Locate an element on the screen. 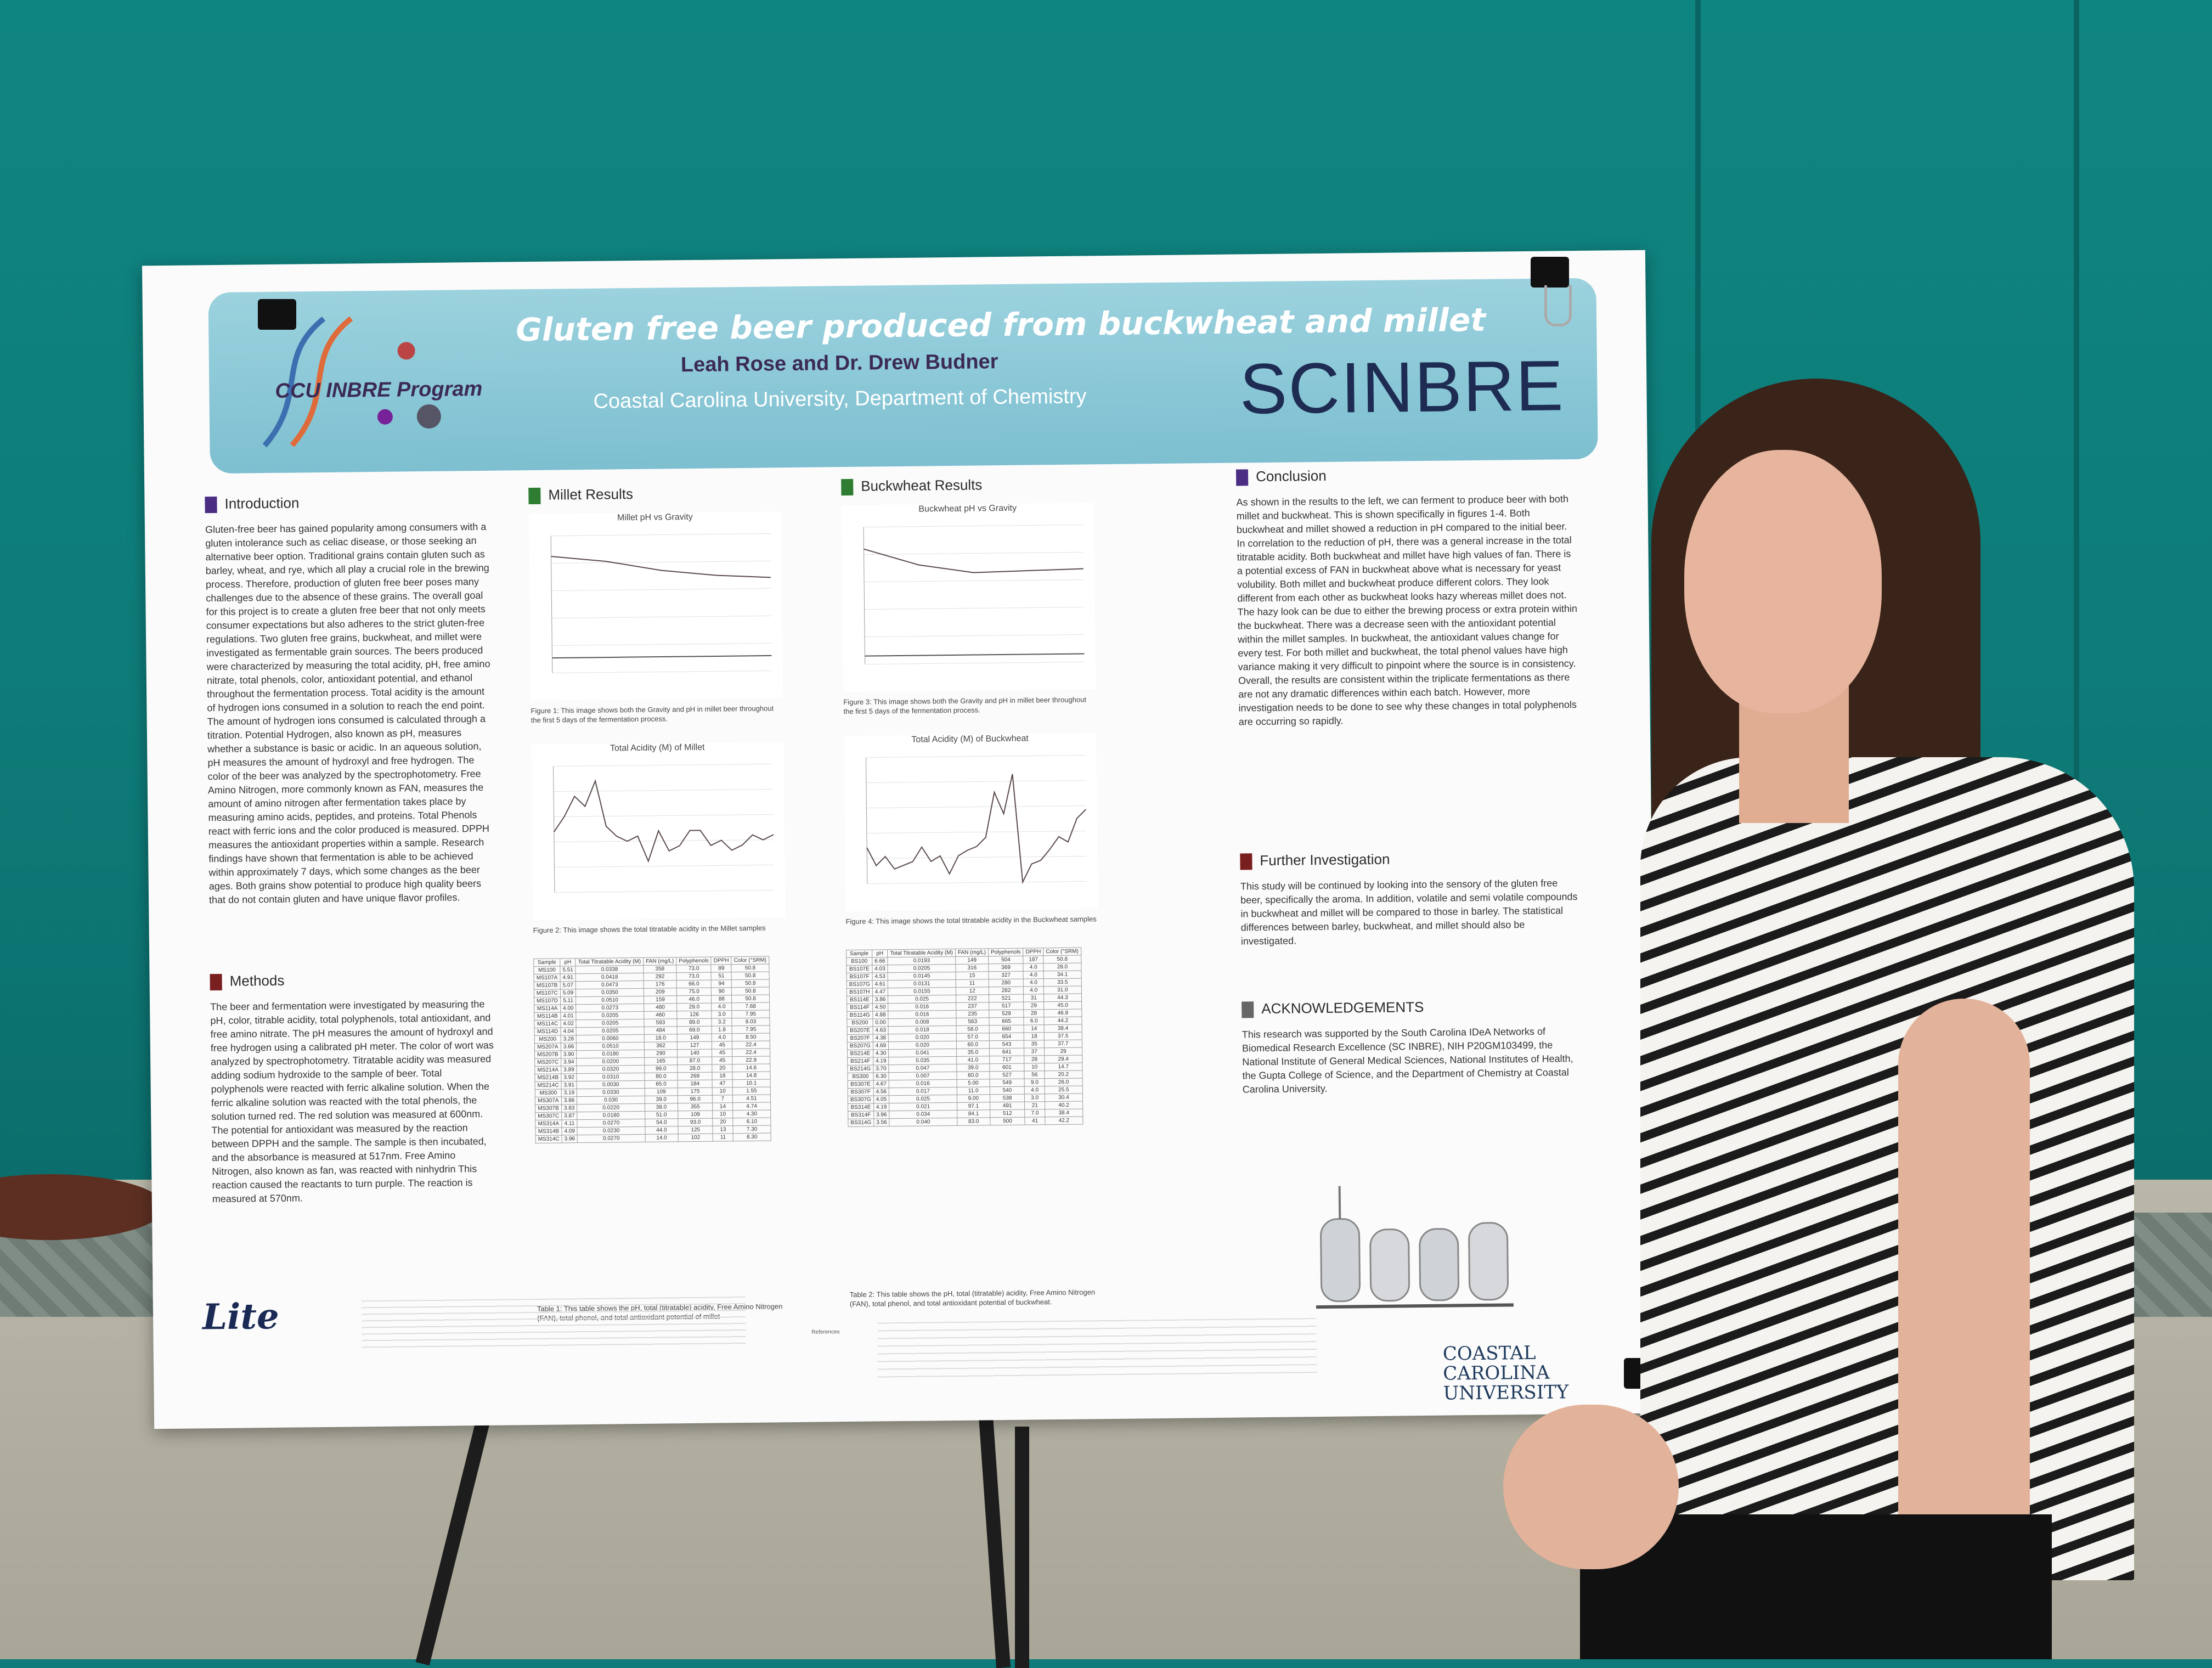 This screenshot has width=2212, height=1668. table-cell: BS314F is located at coordinates (861, 1115).